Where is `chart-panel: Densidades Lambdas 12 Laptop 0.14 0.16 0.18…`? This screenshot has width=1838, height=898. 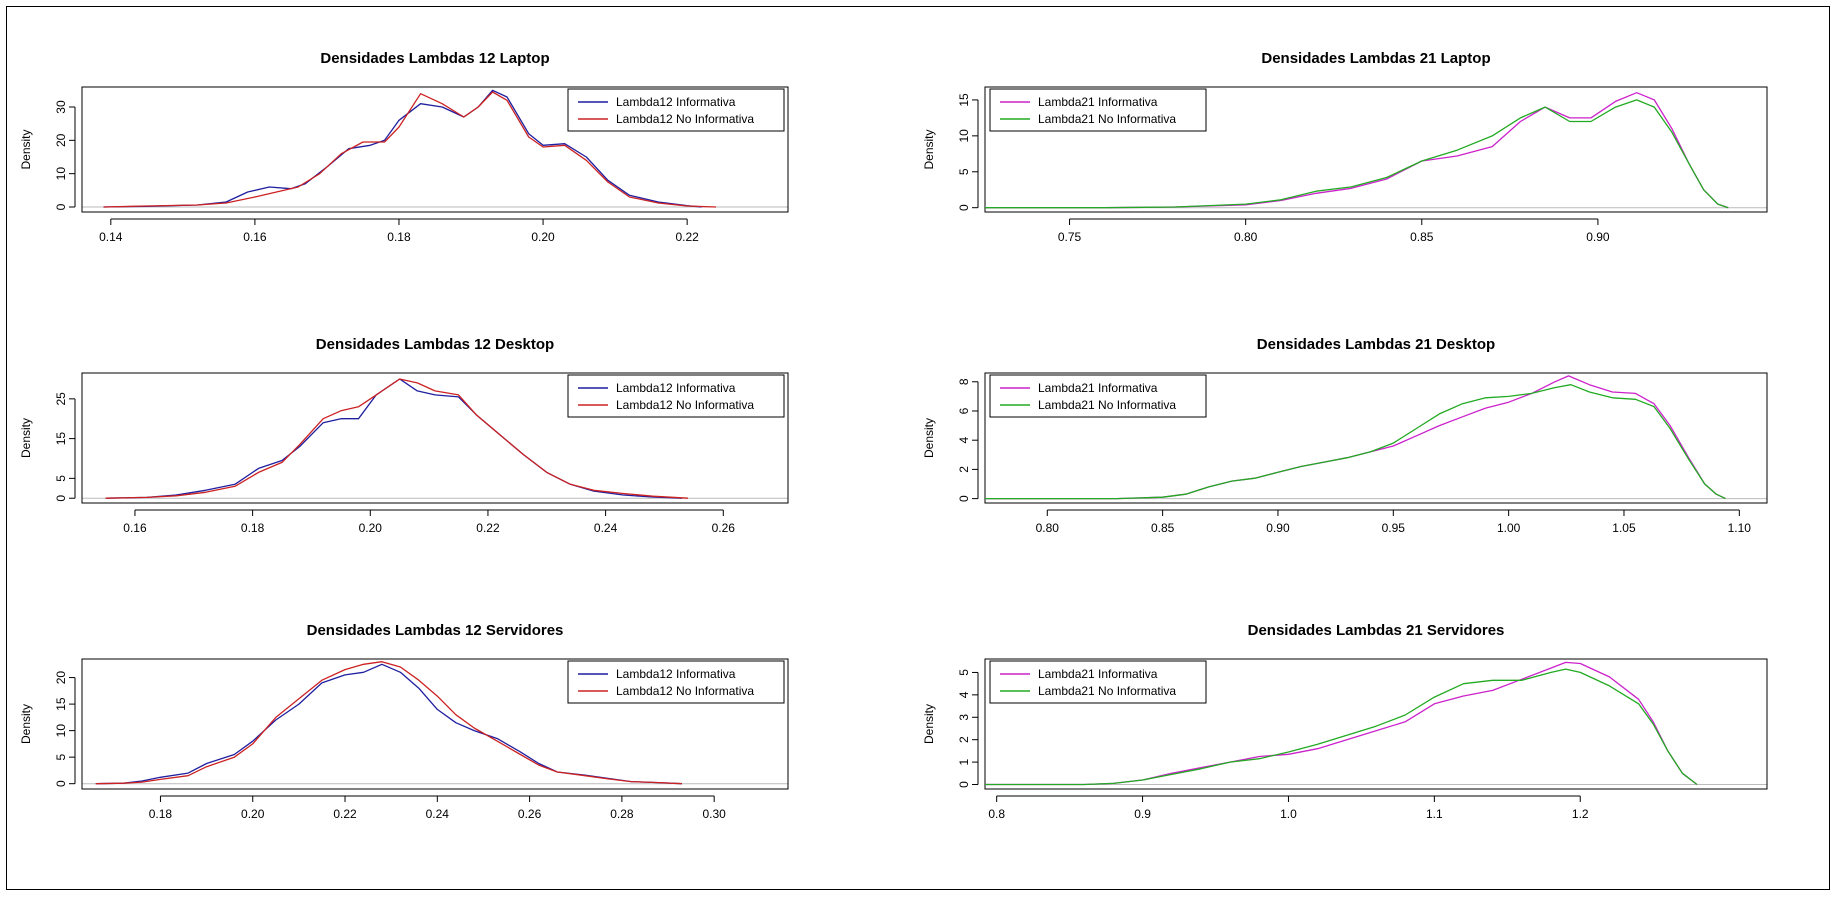 chart-panel: Densidades Lambdas 12 Laptop 0.14 0.16 0.18… is located at coordinates (404, 147).